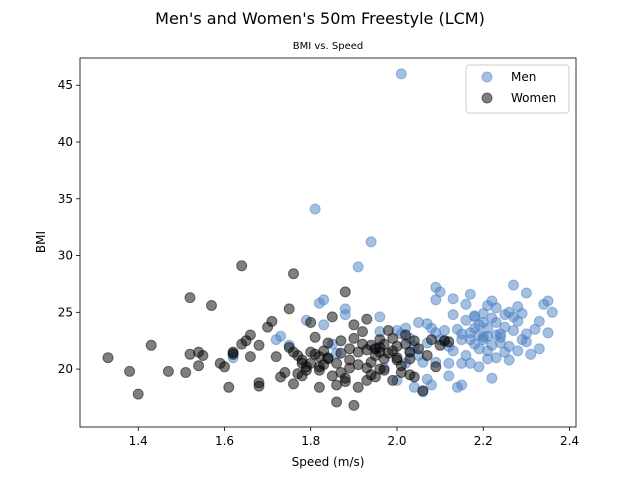  I want to click on figure-title: Men's and Women's 50m Freestyle (LCM), so click(320, 18).